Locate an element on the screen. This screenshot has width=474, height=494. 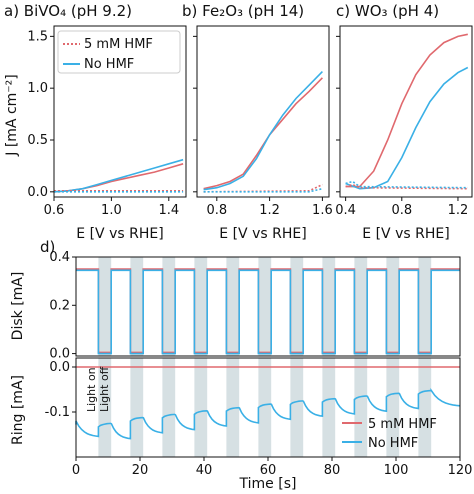
x-tick-label: 40 is located at coordinates (204, 470).